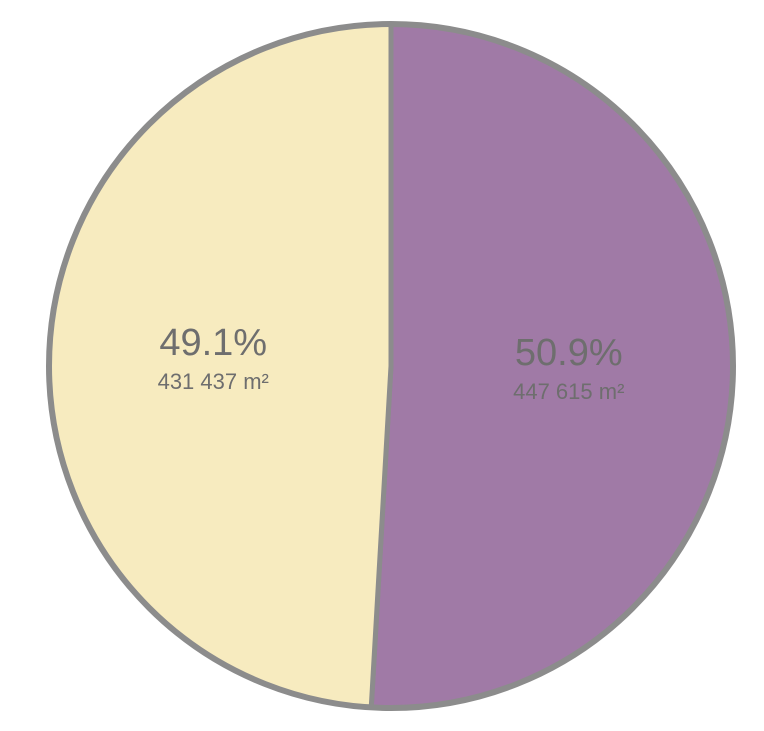 The height and width of the screenshot is (731, 764). Describe the element at coordinates (213, 343) in the screenshot. I see `slice-percent-label-0: 49.1%` at that location.